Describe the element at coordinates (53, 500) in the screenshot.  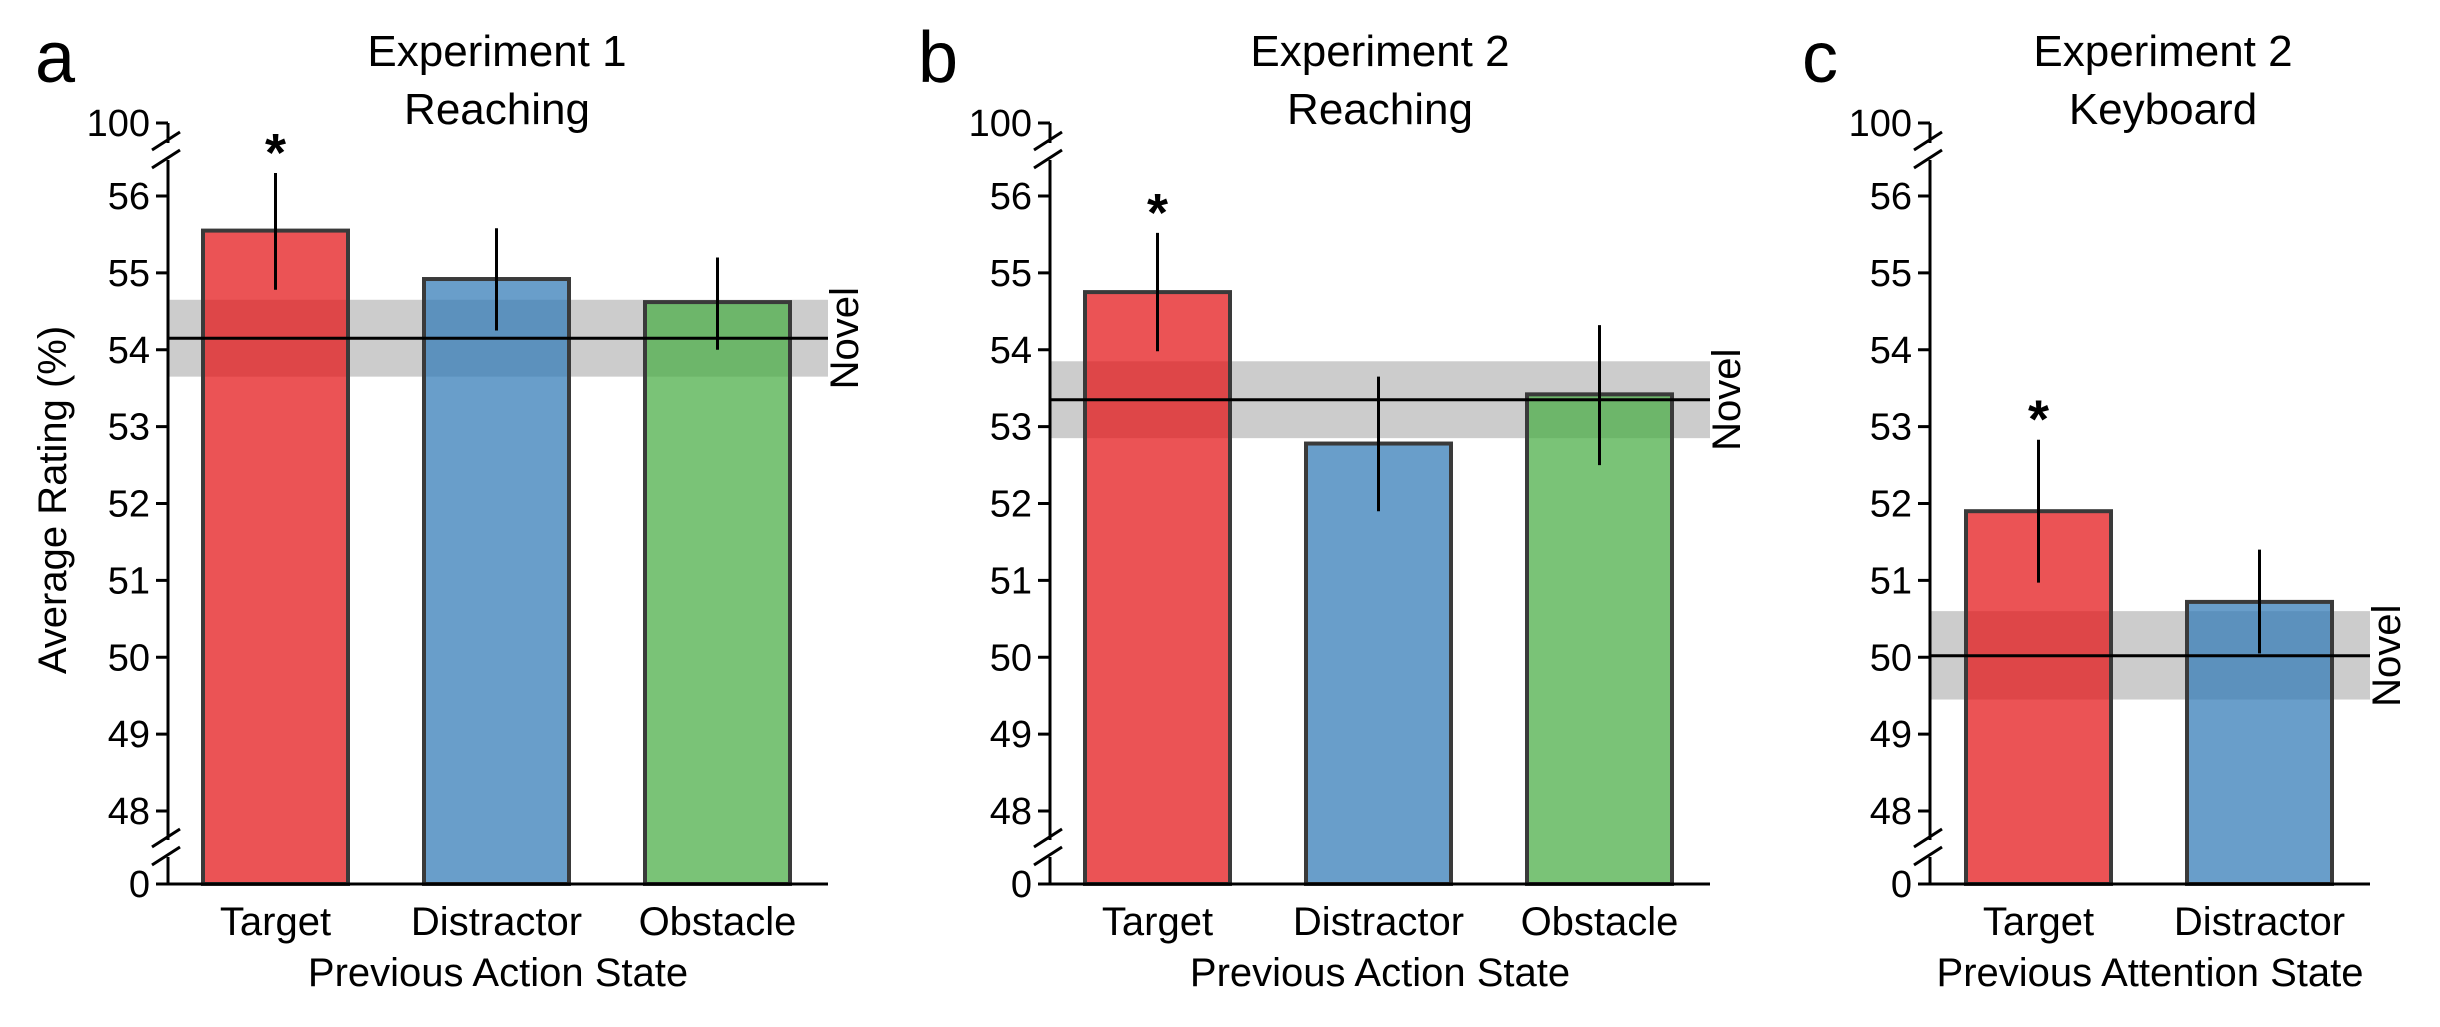
I see `y-axis-label: Average Rating (%)` at that location.